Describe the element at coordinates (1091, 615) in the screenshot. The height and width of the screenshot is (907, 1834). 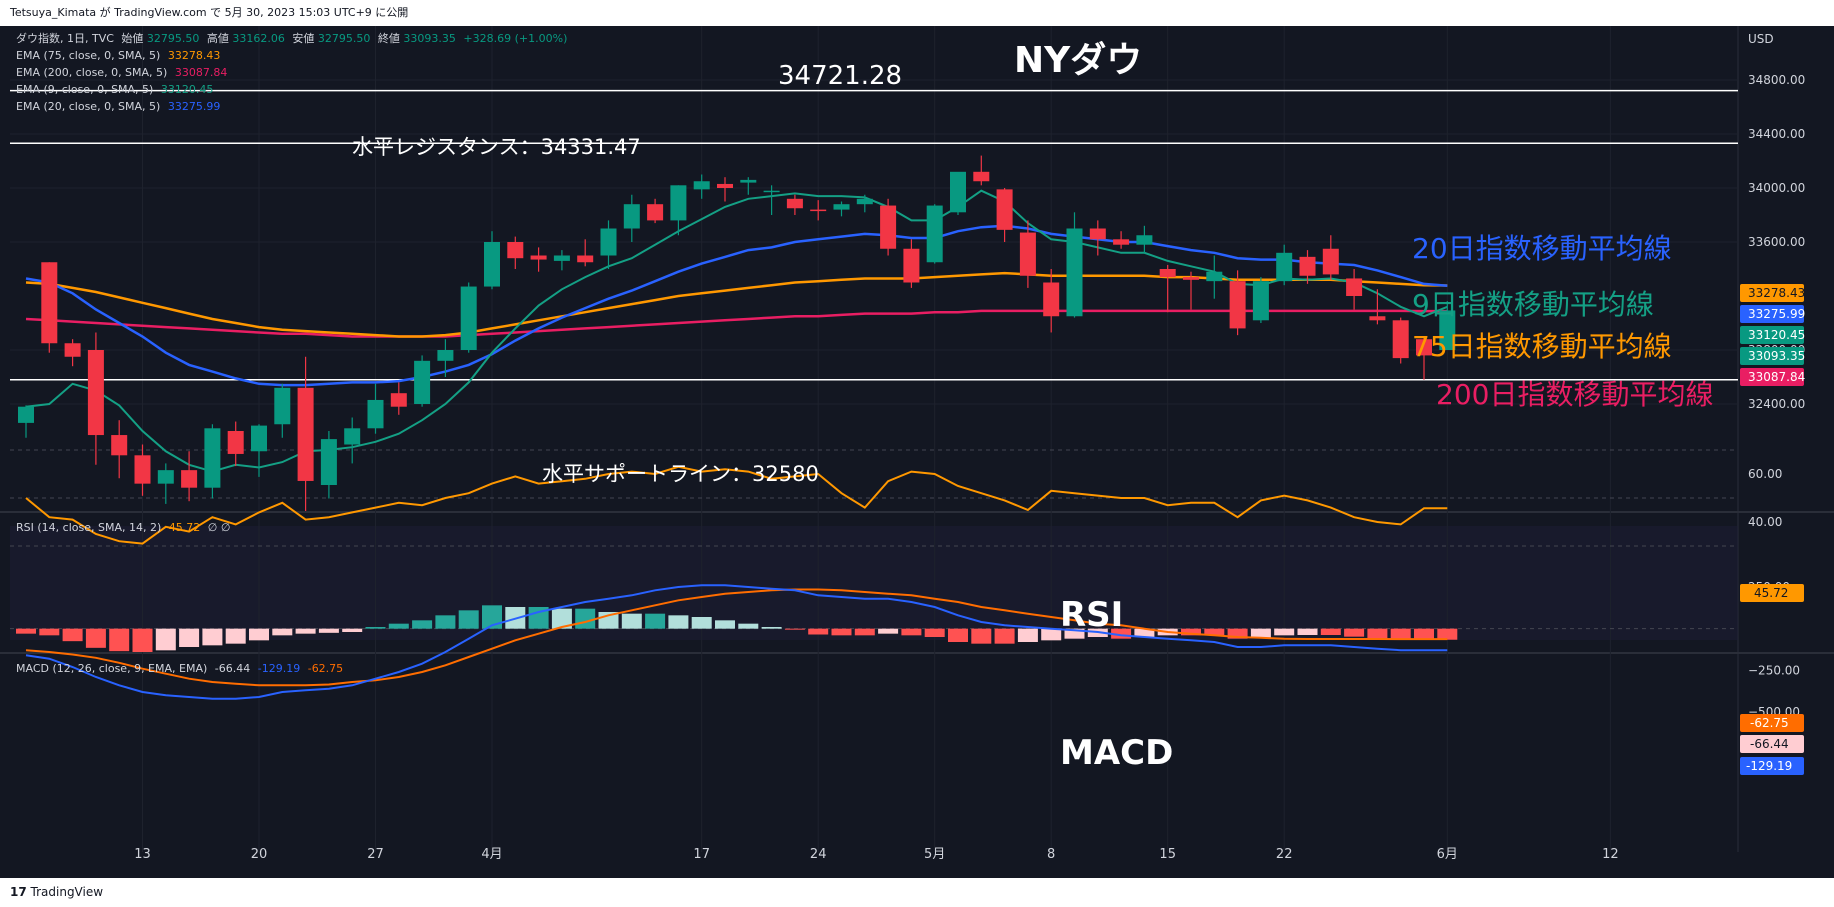
I see `rsi-annotation: RSI` at that location.